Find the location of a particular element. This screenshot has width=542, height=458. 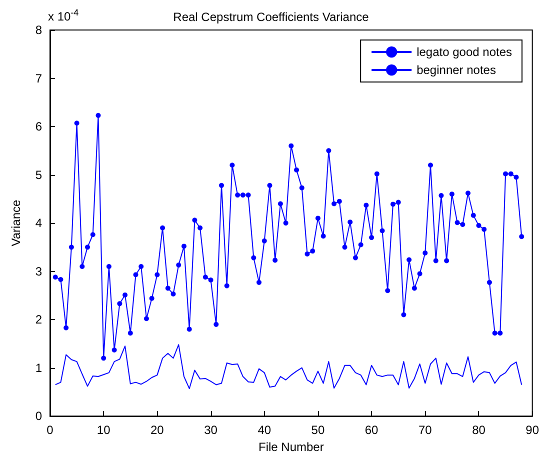

x-tick-label: 80 is located at coordinates (479, 430).